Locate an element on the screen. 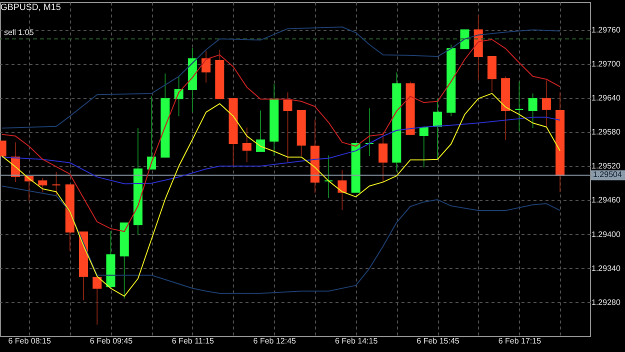 The height and width of the screenshot is (352, 625). x-tick-label: 6 Feb 14:15 is located at coordinates (356, 341).